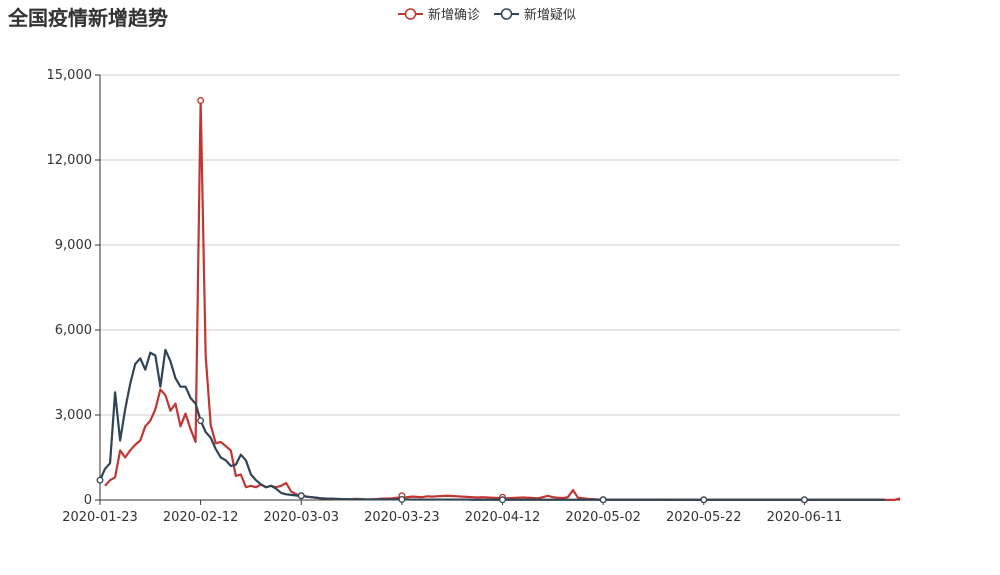 This screenshot has width=1000, height=575. Describe the element at coordinates (805, 517) in the screenshot. I see `x-tick-label: 2020-06-11` at that location.